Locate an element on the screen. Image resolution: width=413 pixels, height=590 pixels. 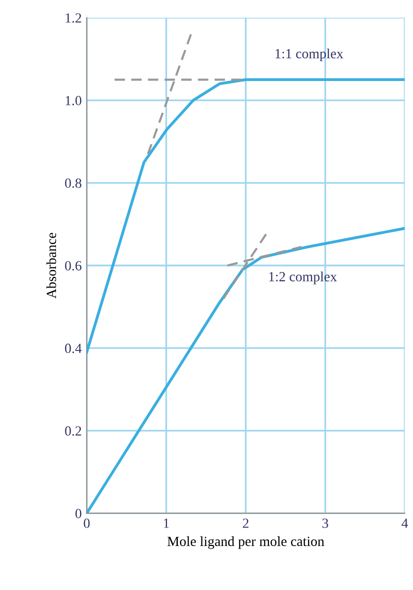
annotation: 1:1 complex is located at coordinates (310, 55).